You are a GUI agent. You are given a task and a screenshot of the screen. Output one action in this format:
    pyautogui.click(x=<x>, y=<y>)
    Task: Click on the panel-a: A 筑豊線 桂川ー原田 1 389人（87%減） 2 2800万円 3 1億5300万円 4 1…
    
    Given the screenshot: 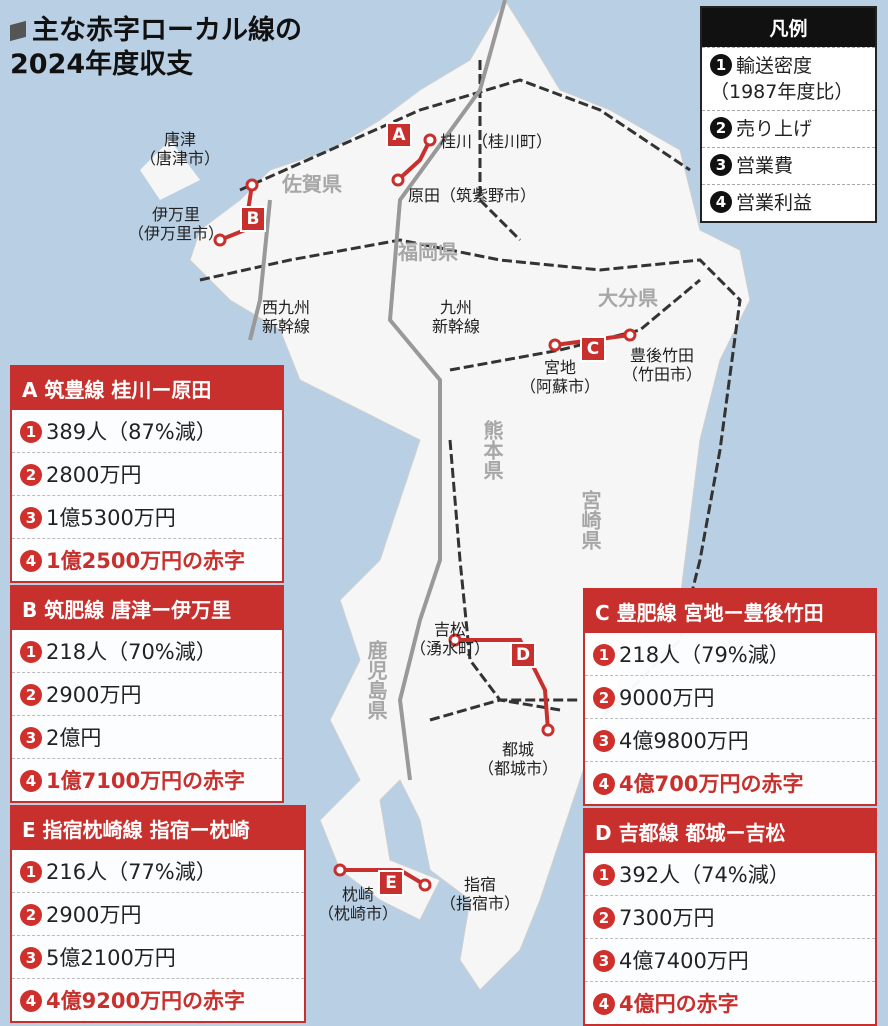 What is the action you would take?
    pyautogui.click(x=147, y=474)
    